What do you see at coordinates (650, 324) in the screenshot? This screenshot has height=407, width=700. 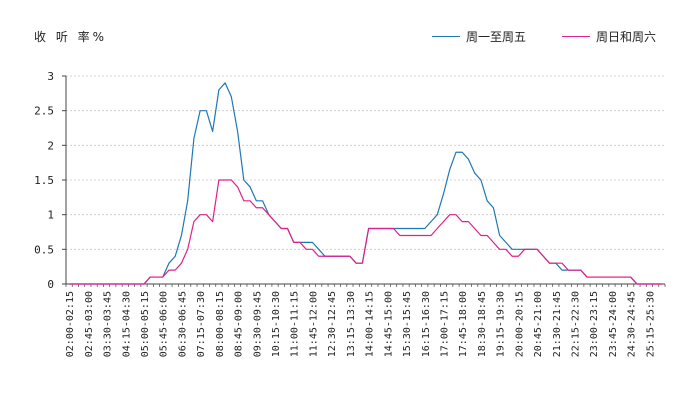 I see `x-tick-label: 25:15-25:30` at bounding box center [650, 324].